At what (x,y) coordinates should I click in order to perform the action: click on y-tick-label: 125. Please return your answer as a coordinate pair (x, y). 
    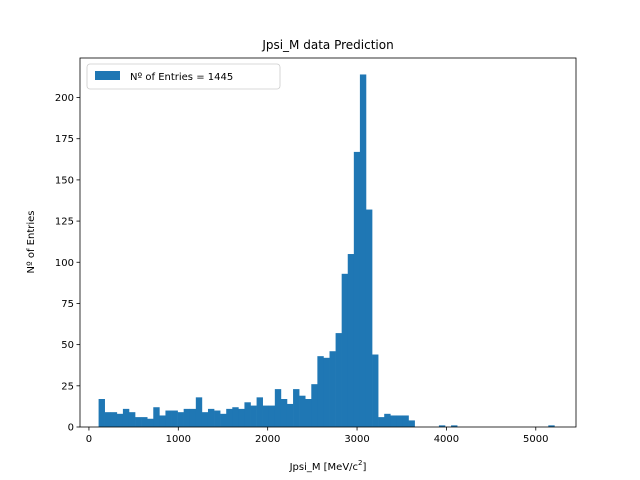
    Looking at the image, I should click on (64, 222).